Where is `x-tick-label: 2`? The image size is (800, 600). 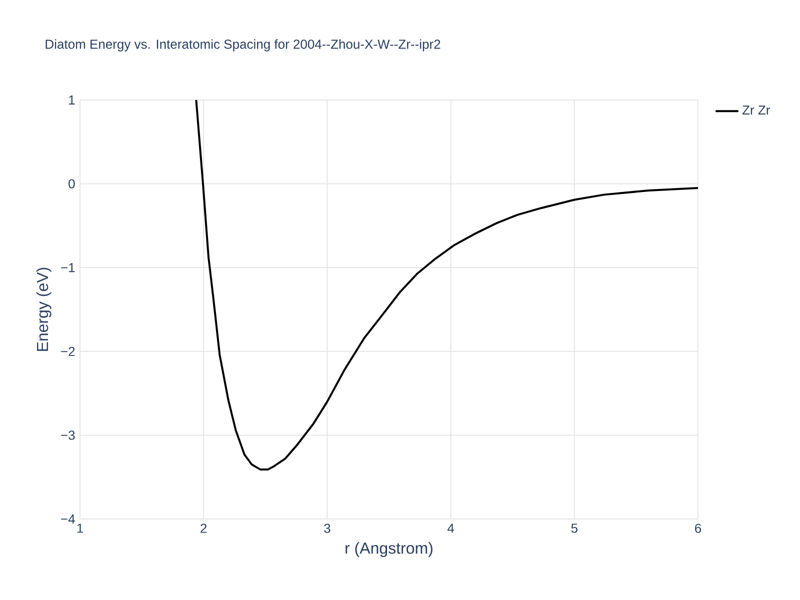 x-tick-label: 2 is located at coordinates (203, 528).